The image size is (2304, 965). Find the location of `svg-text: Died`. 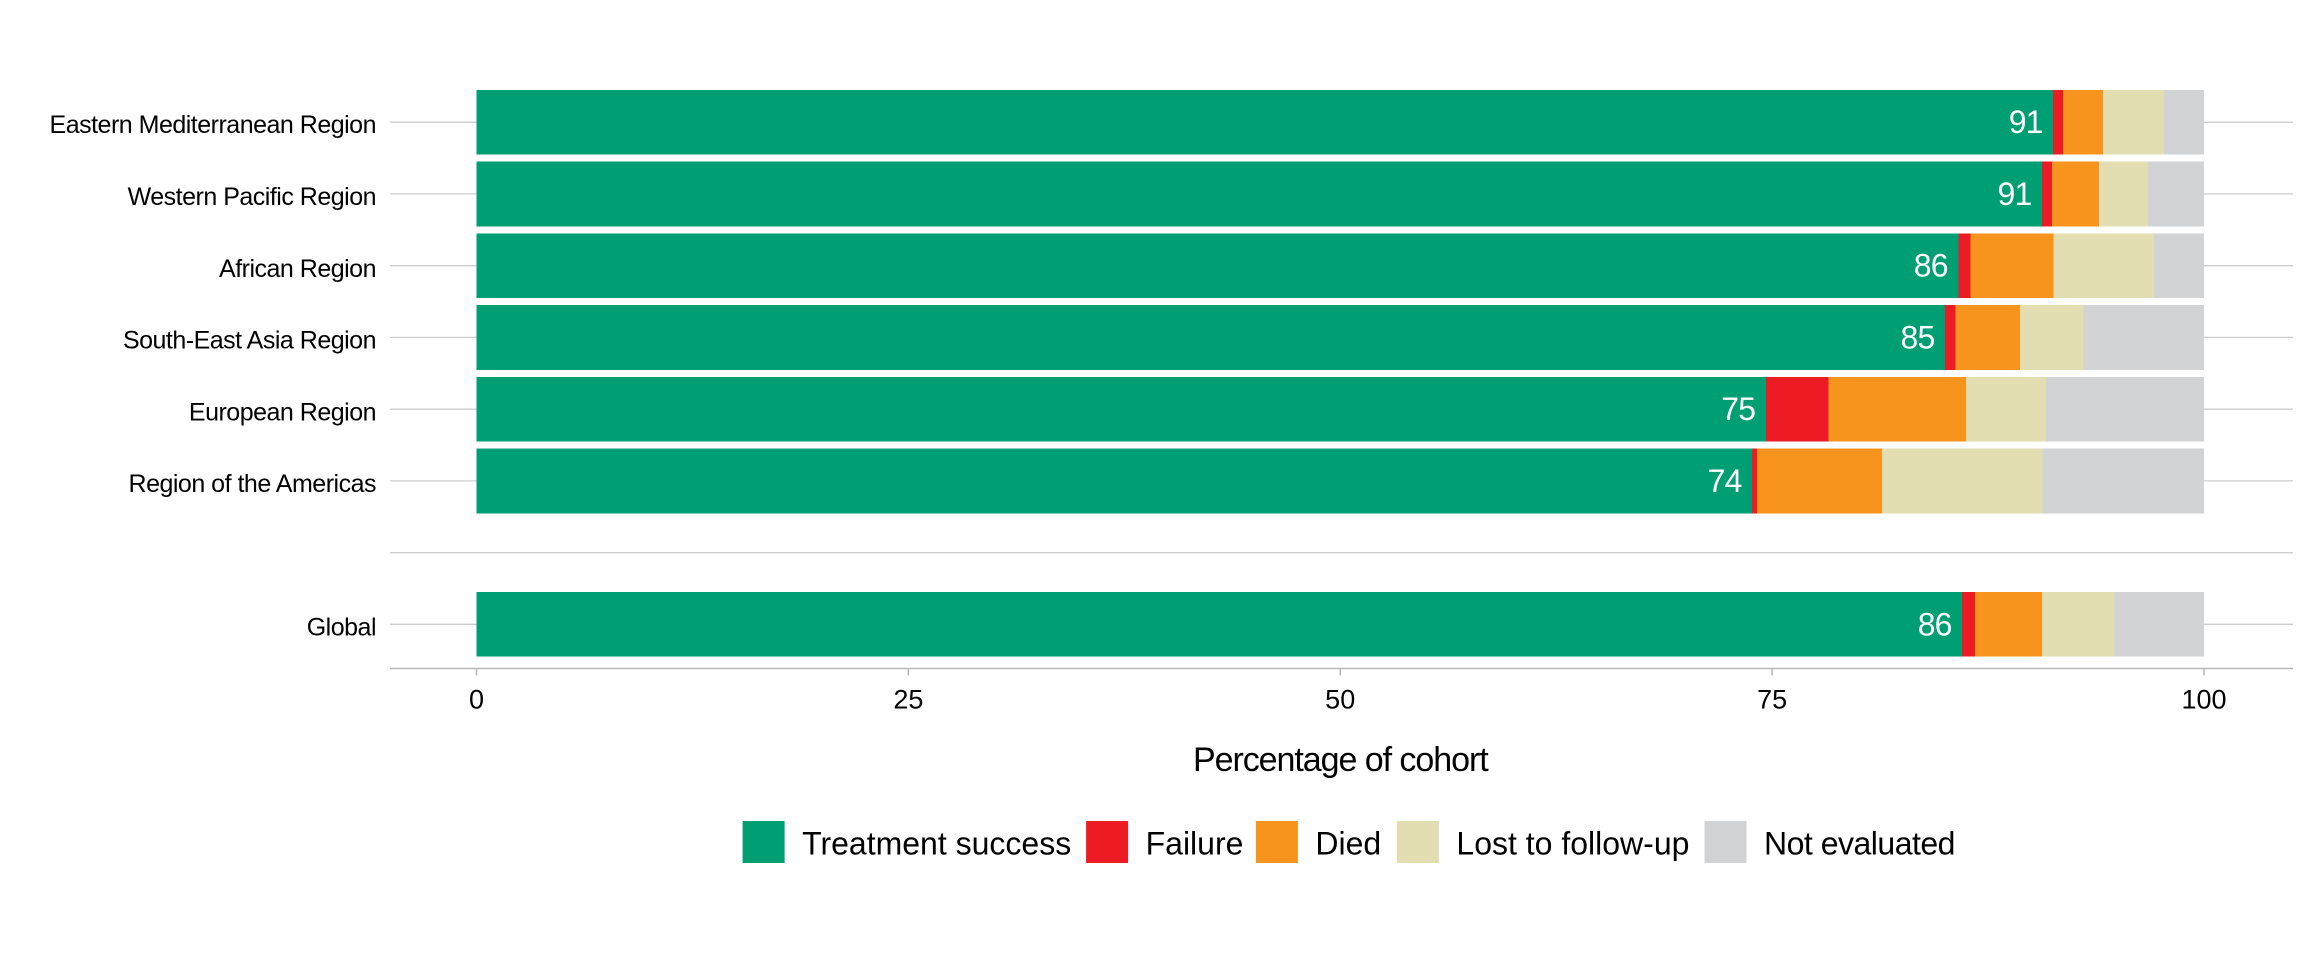

svg-text: Died is located at coordinates (1348, 844).